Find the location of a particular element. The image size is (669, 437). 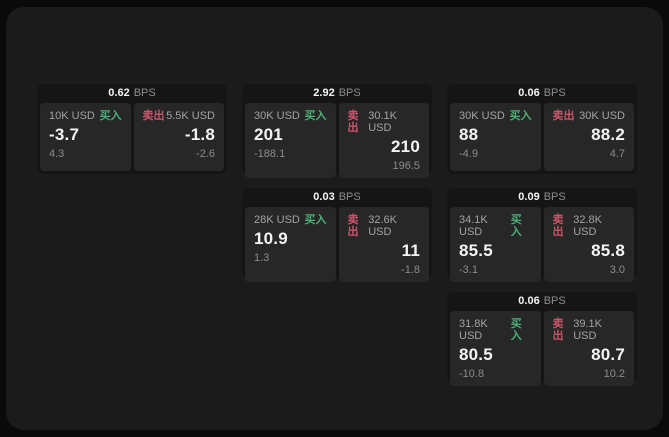

spread-value: 0.09 is located at coordinates (529, 197).